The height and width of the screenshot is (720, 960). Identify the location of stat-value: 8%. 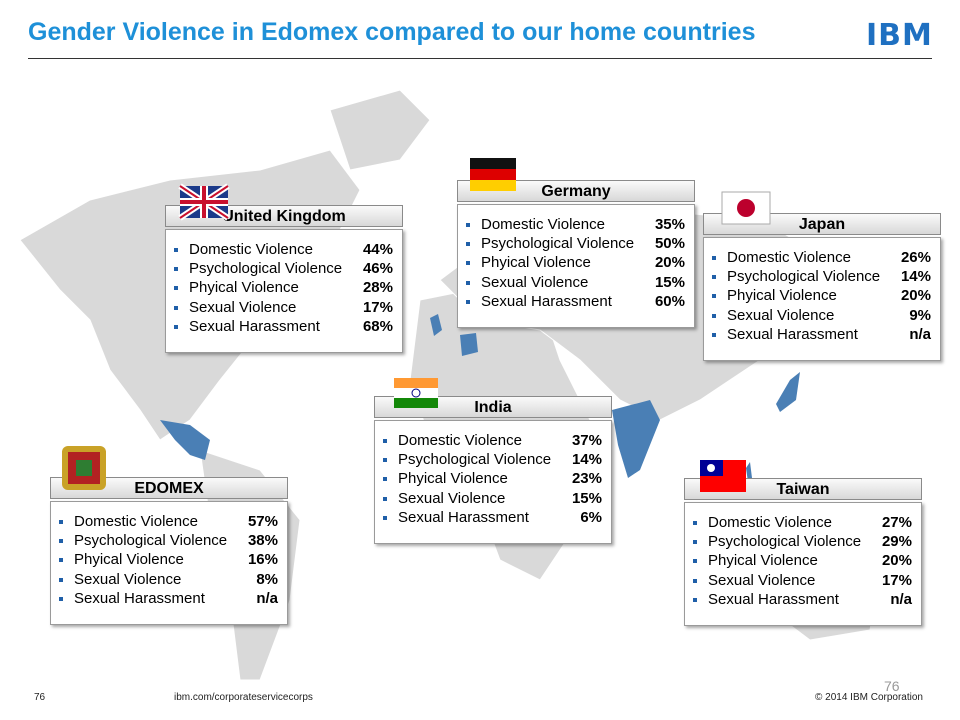
(267, 579).